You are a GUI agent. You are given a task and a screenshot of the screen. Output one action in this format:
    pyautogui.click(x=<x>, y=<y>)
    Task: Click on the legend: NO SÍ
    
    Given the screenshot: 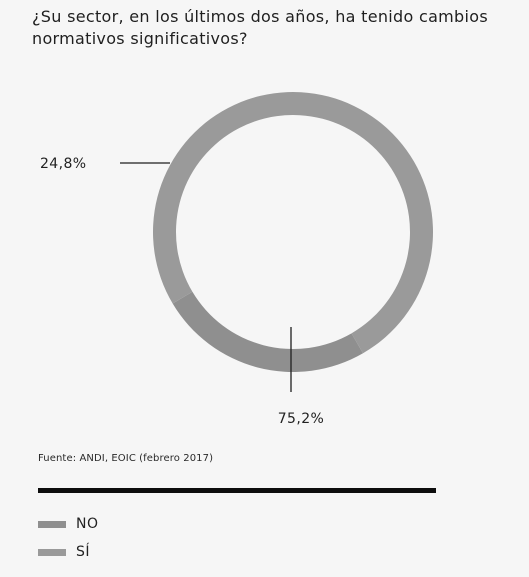 What is the action you would take?
    pyautogui.click(x=68, y=541)
    